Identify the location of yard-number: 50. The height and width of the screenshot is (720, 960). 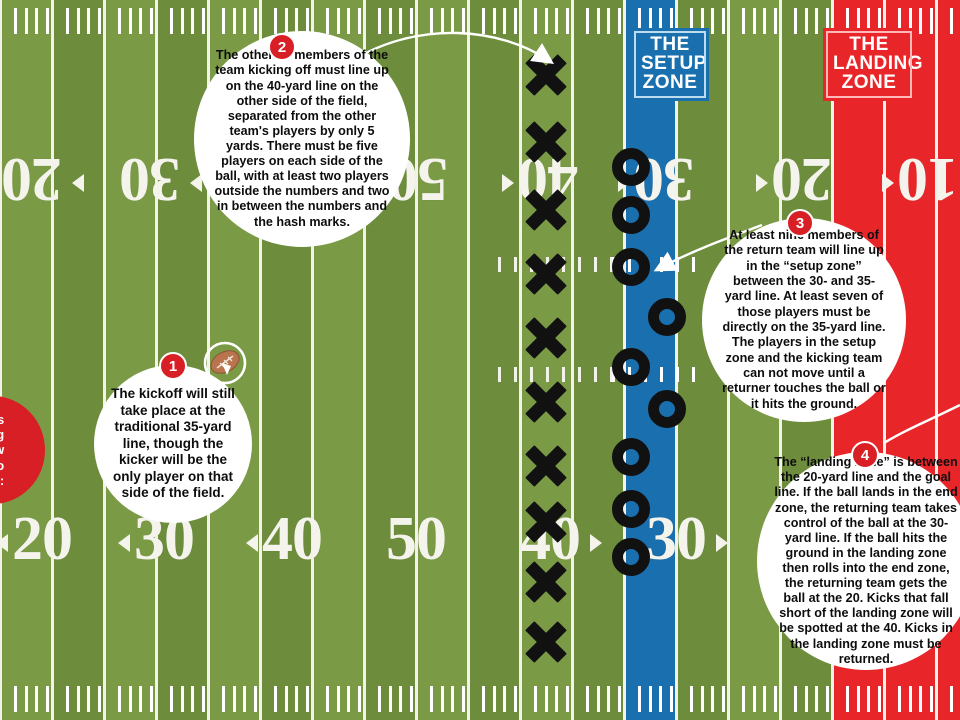
(416, 539).